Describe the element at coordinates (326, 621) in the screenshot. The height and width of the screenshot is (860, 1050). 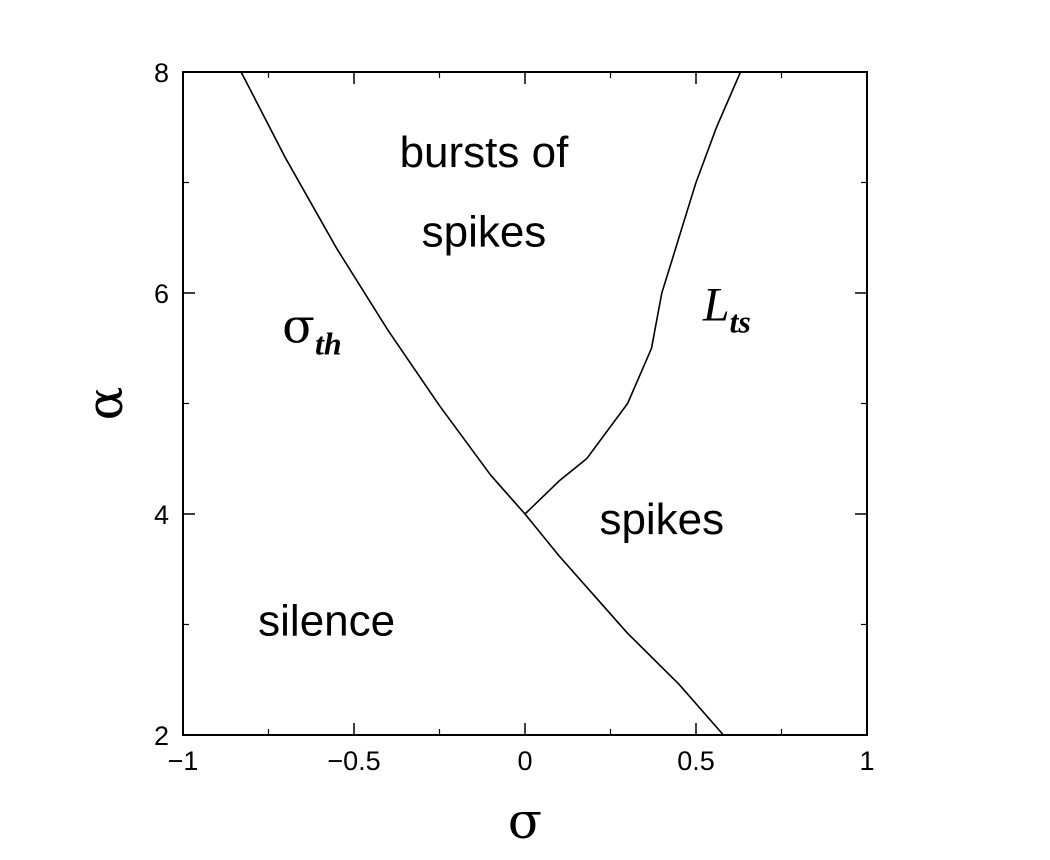
I see `region-label-silence: silence` at that location.